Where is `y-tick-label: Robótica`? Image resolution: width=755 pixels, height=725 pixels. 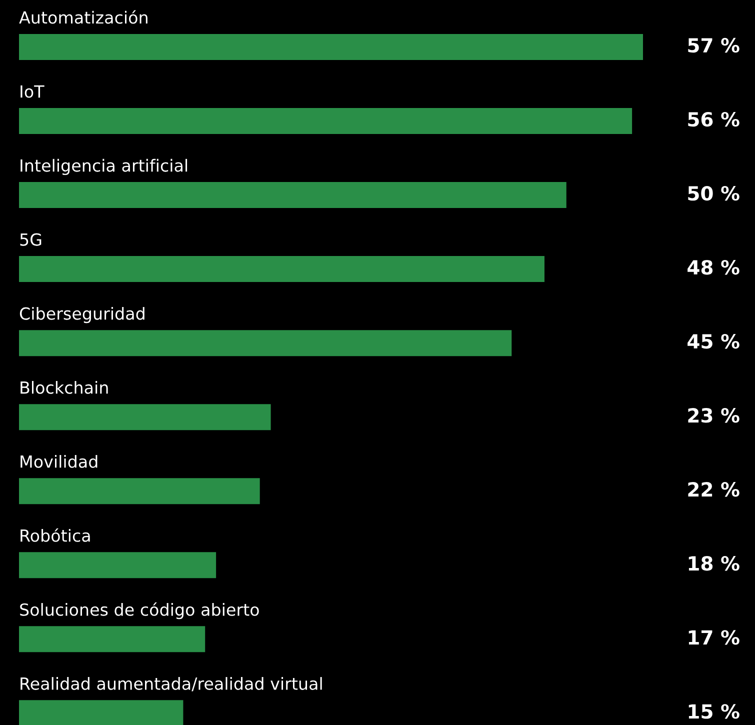 y-tick-label: Robótica is located at coordinates (55, 535).